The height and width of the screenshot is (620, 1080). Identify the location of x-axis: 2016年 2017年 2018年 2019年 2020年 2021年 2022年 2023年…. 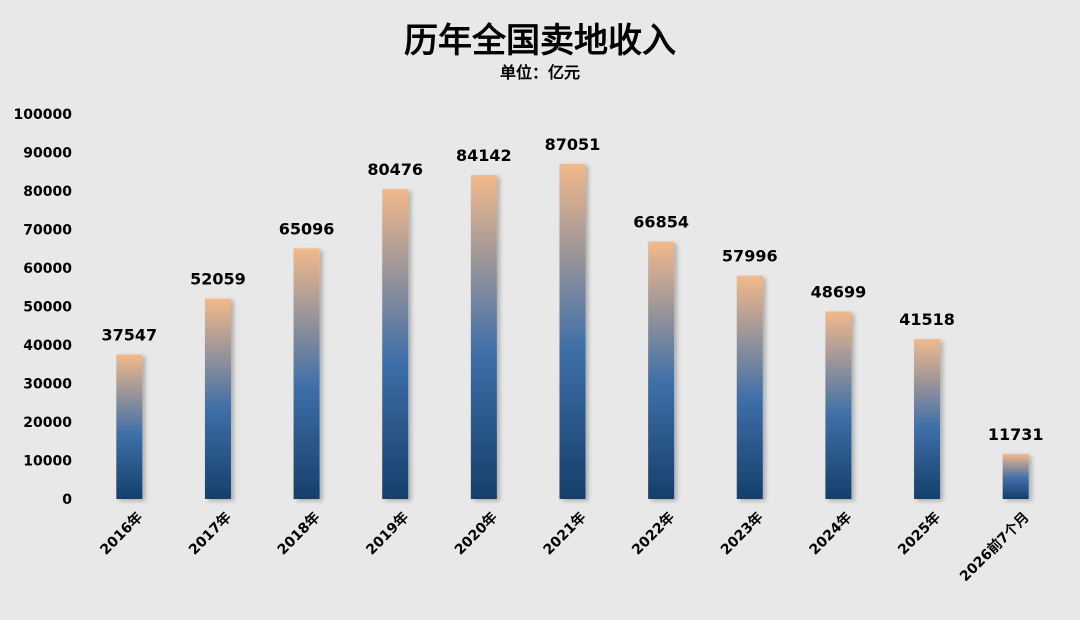
(565, 547).